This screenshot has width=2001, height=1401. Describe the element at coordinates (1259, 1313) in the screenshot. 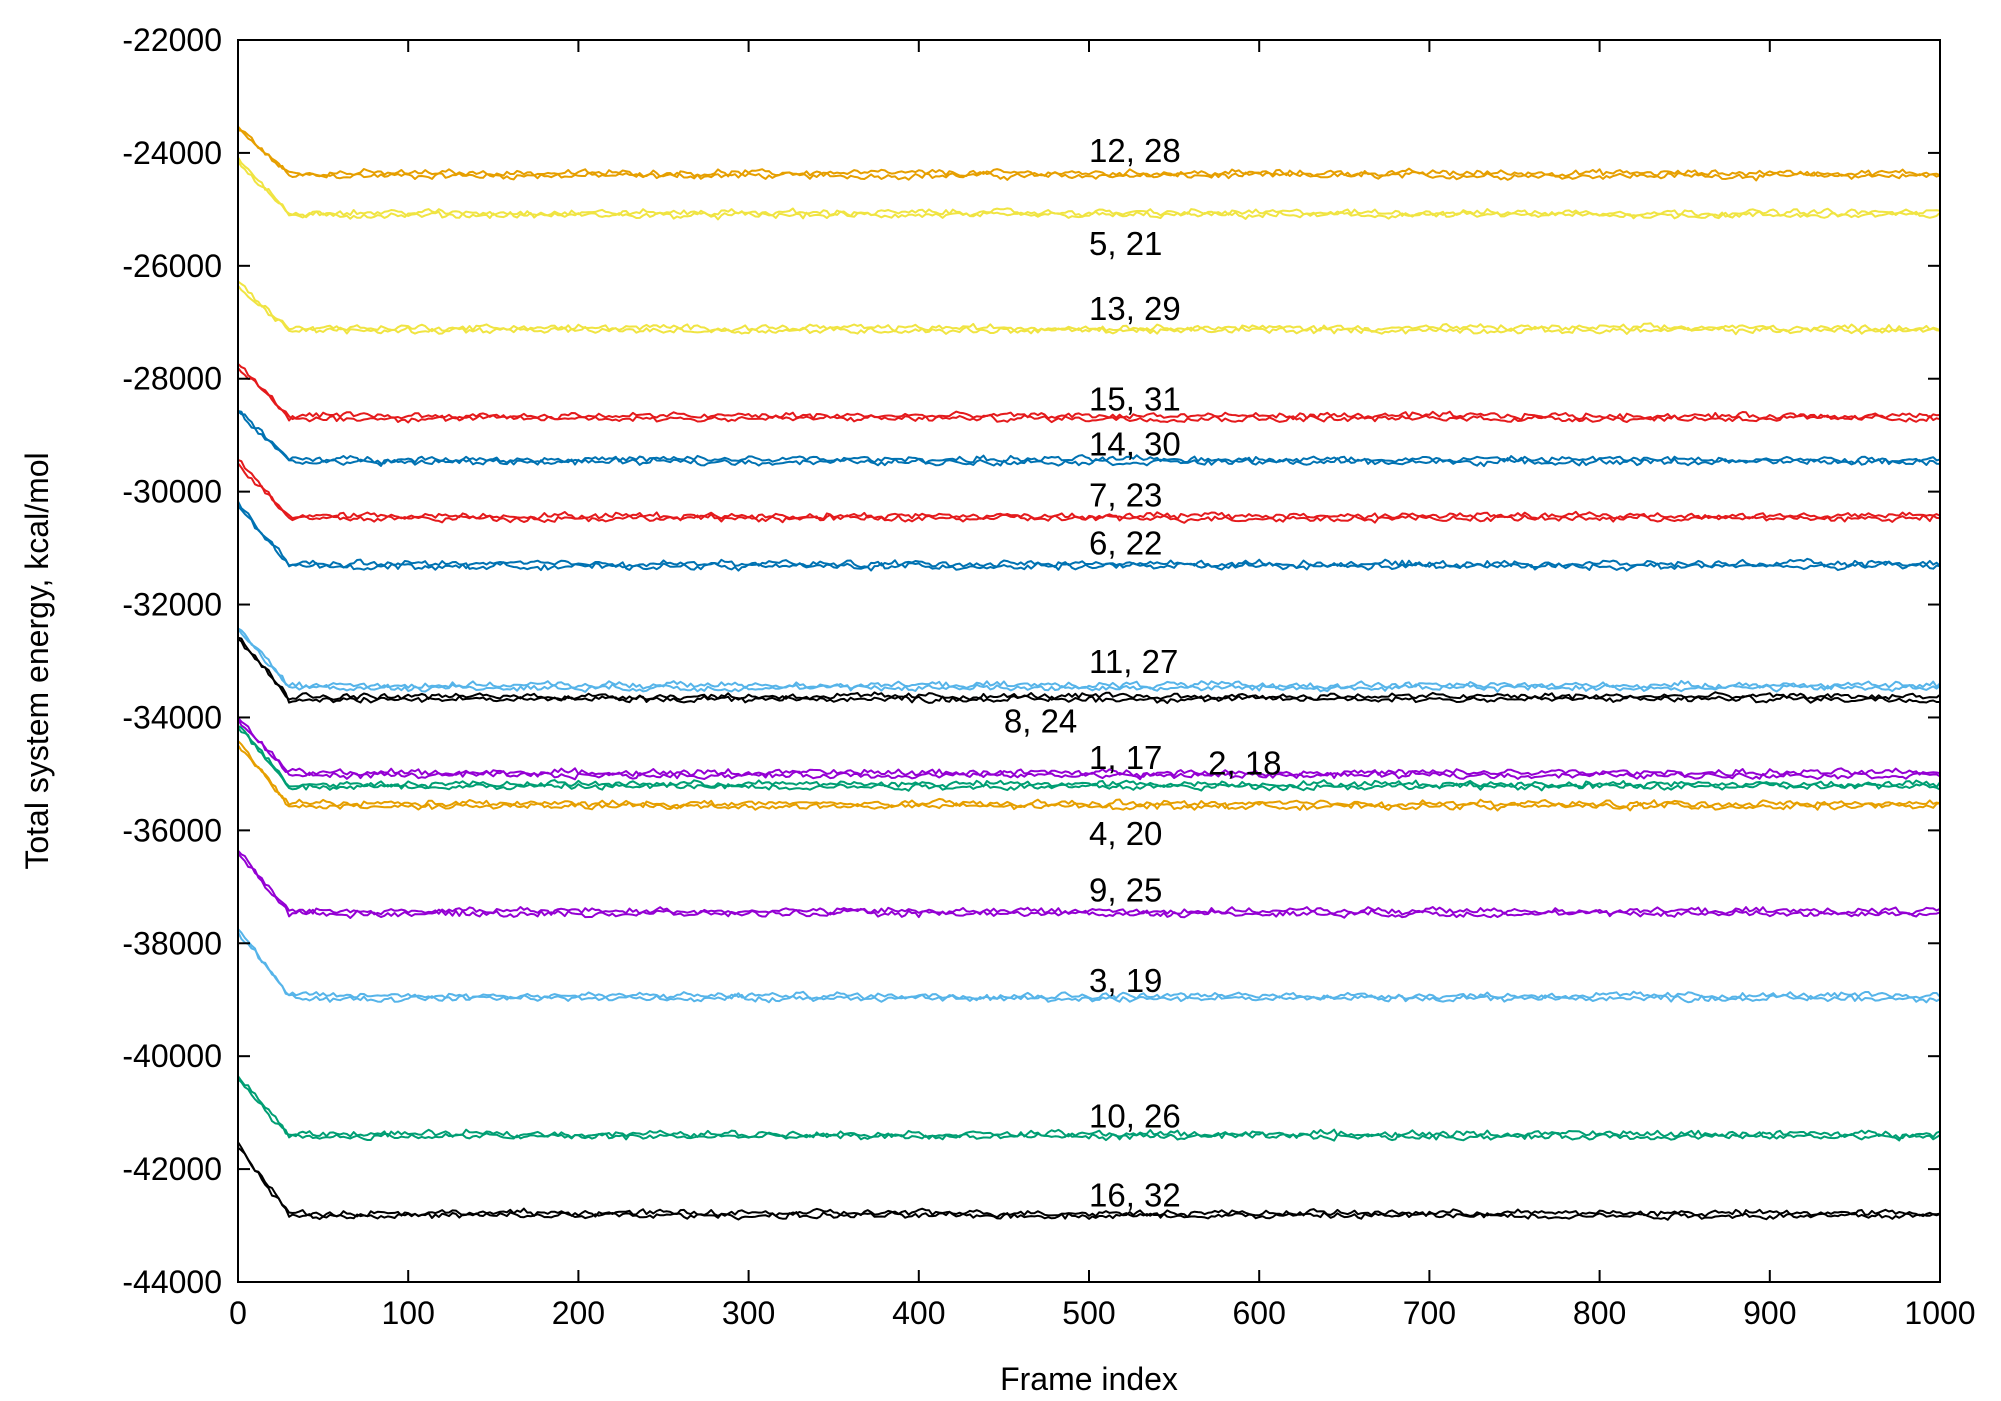

I see `x-tick-label: 600` at that location.